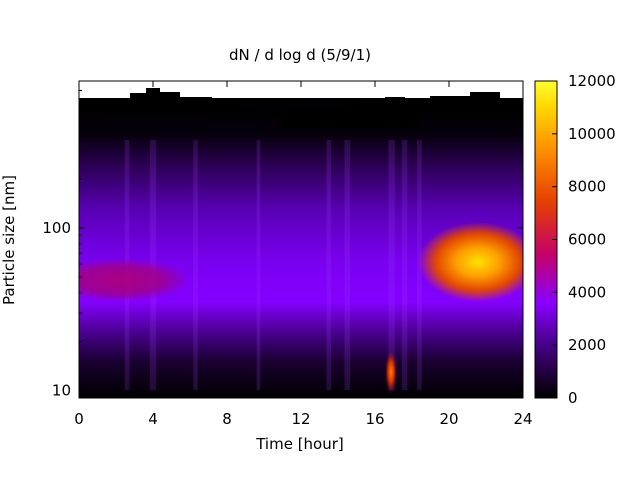  Describe the element at coordinates (134, 280) in the screenshot. I see `heatmap-feature-morning` at that location.